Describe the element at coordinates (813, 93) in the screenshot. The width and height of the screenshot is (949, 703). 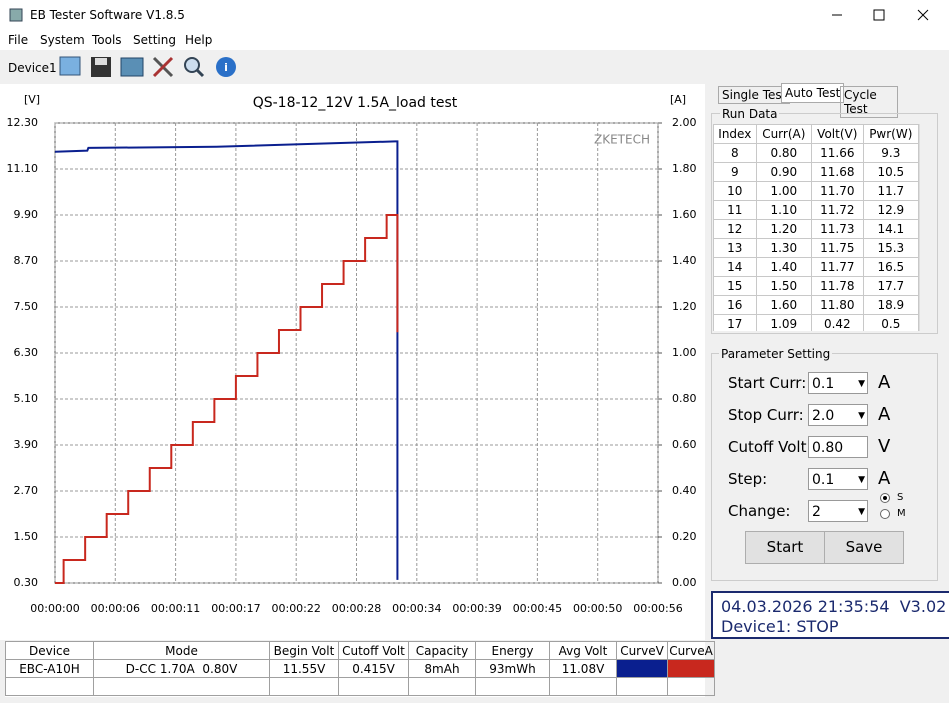
I see `tab: Auto Test` at that location.